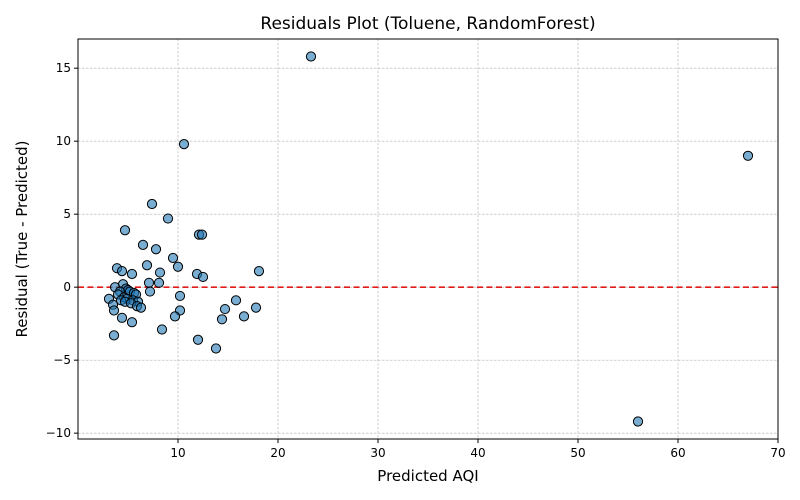  I want to click on x-axis-ticks: 10 20 30 40 50 60 70, so click(478, 449).